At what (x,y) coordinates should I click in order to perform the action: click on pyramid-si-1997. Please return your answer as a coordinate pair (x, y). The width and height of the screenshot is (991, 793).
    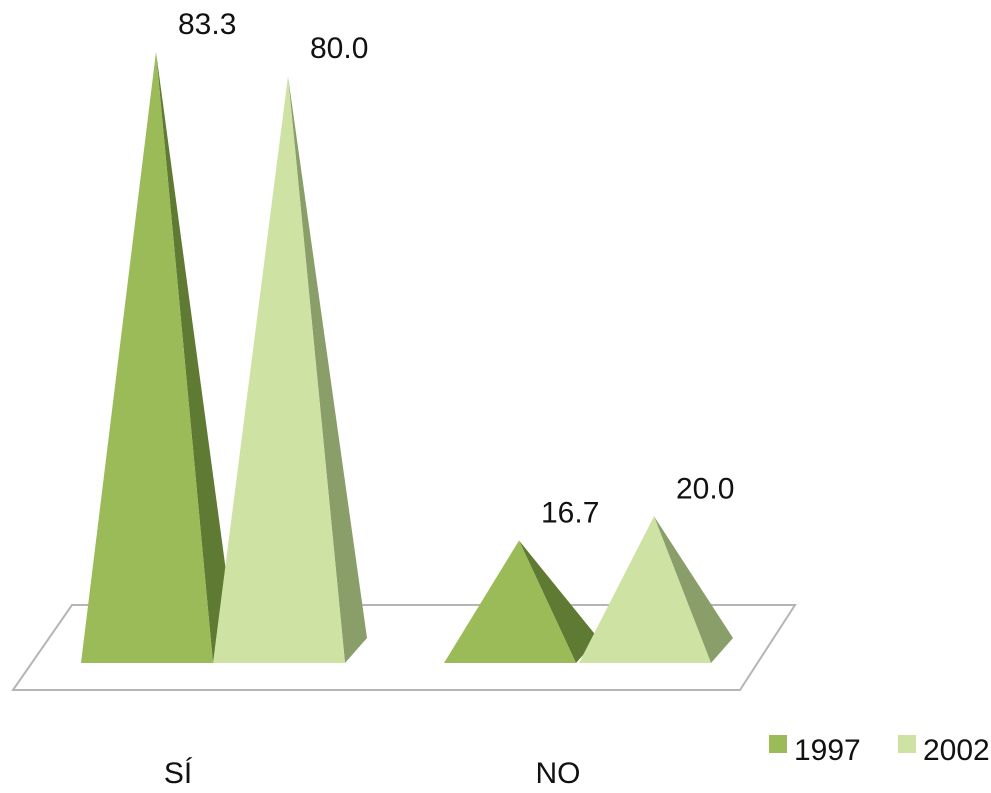
    Looking at the image, I should click on (158, 357).